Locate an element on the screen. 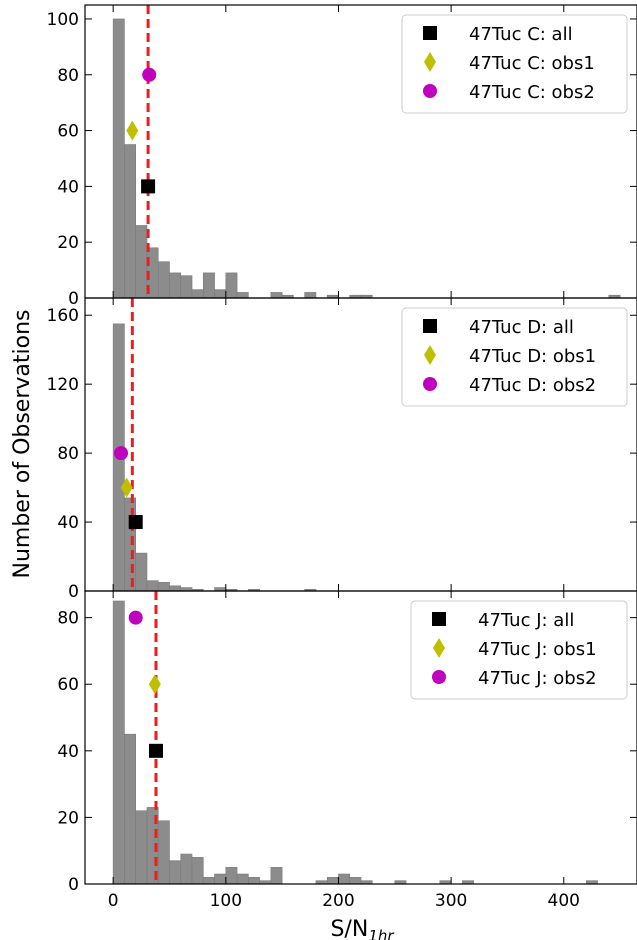 Image resolution: width=637 pixels, height=940 pixels. y-tick-label: 120 is located at coordinates (63, 385).